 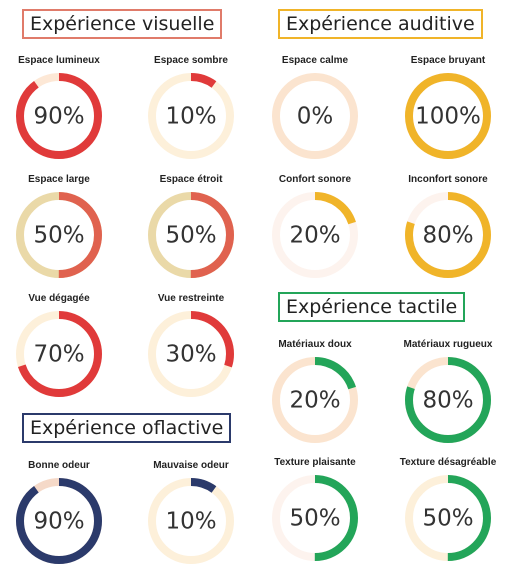 I want to click on gauge-materiaux-doux: Matériaux doux 20%, so click(x=315, y=393).